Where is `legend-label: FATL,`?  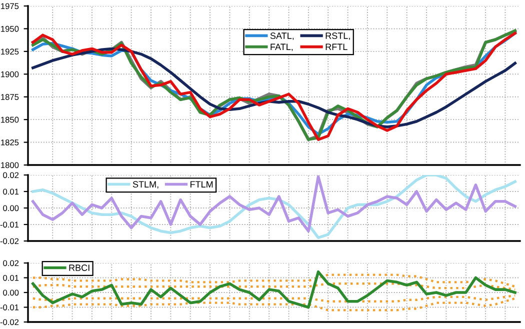 legend-label: FATL, is located at coordinates (281, 48).